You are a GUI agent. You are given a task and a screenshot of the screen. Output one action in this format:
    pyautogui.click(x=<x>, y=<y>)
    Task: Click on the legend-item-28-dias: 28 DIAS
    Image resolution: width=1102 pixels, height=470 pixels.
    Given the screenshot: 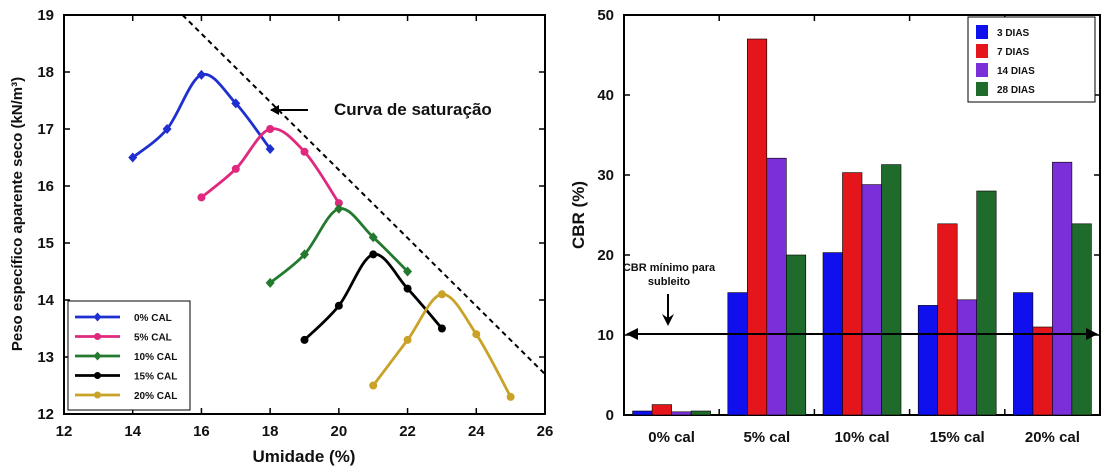 What is the action you would take?
    pyautogui.click(x=1005, y=89)
    